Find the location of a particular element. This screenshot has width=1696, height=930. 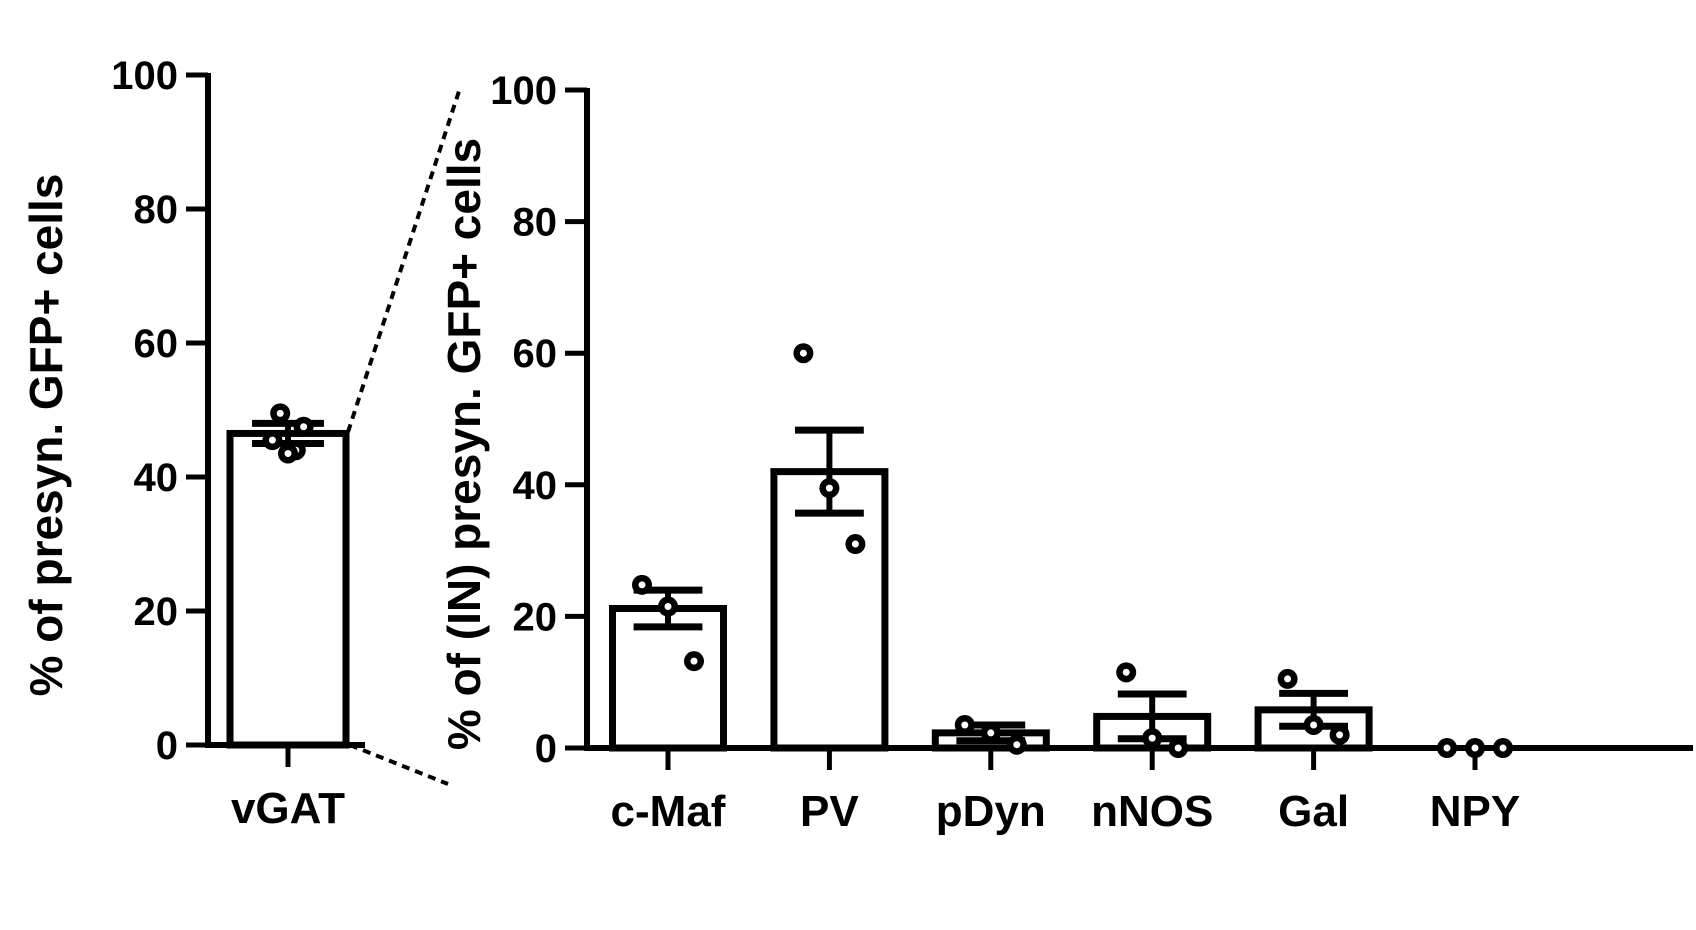

x-tick-label: c-Maf is located at coordinates (668, 811).